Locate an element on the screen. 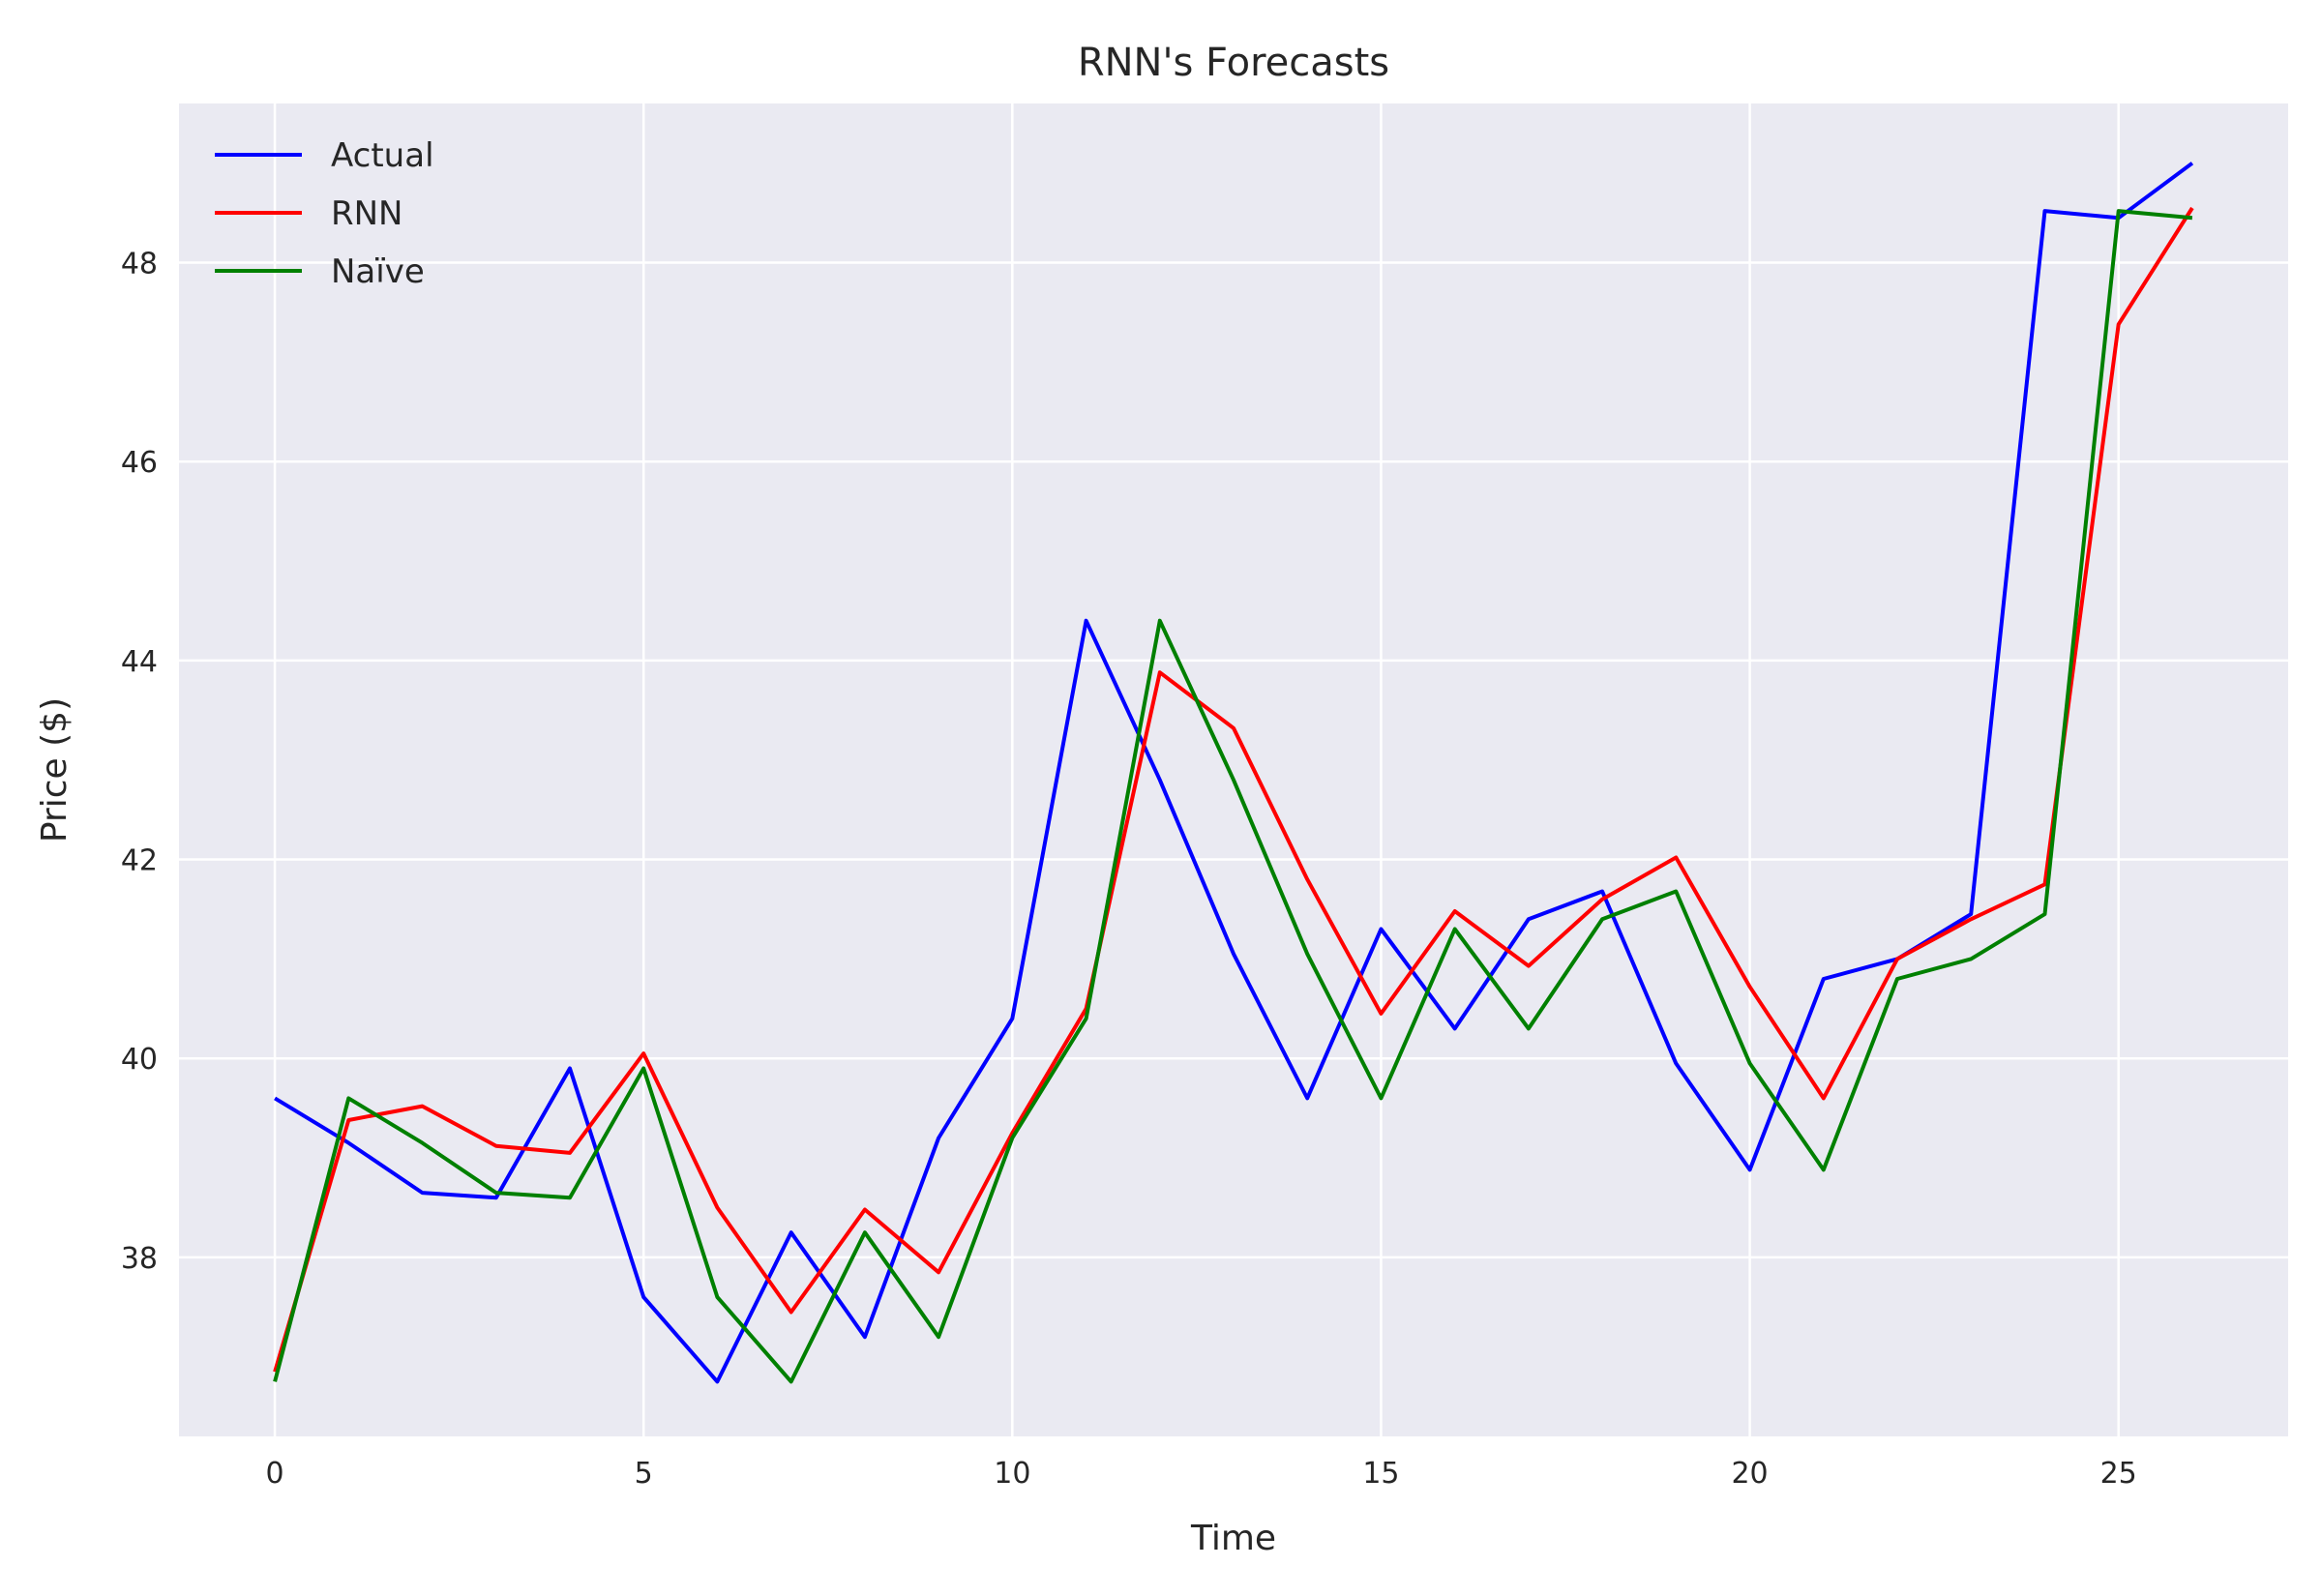 This screenshot has height=1596, width=2322. legend: Actual RNN Naïve is located at coordinates (324, 213).